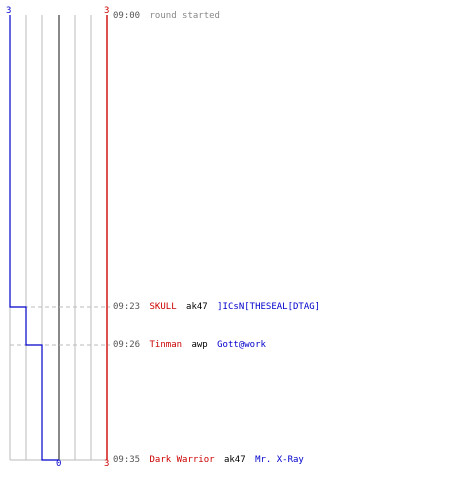 The image size is (450, 500). I want to click on event-kill: 09:35 Dark Warrior ak47 Mr. X-Ray, so click(210, 460).